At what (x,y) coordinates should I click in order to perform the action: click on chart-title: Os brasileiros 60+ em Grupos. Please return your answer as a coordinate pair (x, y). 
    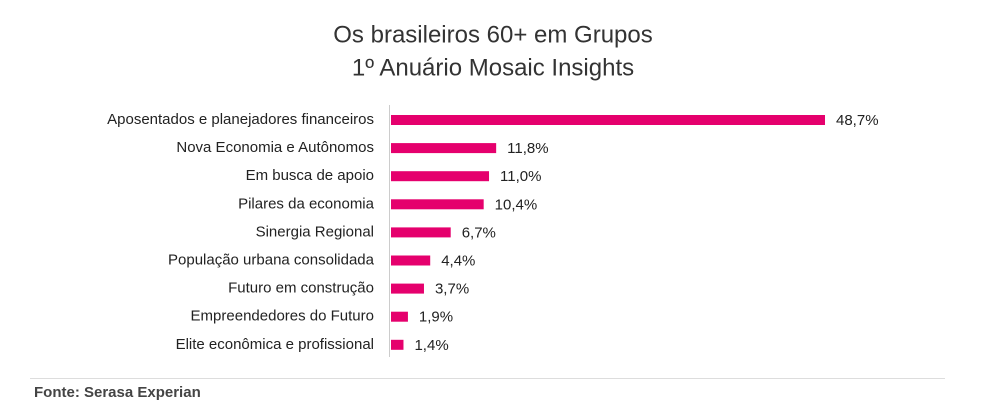
    Looking at the image, I should click on (492, 34).